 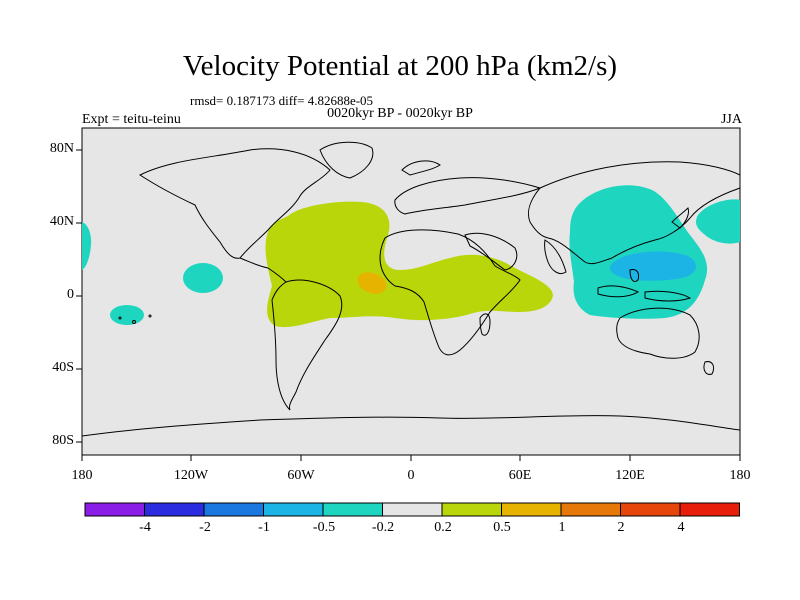 What do you see at coordinates (740, 475) in the screenshot?
I see `lon-label-180e: 180` at bounding box center [740, 475].